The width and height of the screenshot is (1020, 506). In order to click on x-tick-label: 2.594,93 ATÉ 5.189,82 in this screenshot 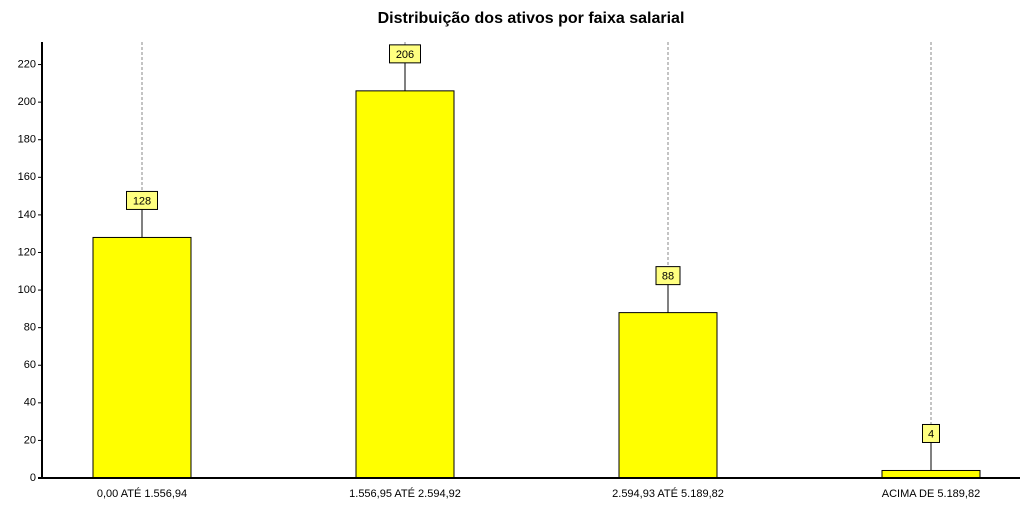, I will do `click(668, 493)`.